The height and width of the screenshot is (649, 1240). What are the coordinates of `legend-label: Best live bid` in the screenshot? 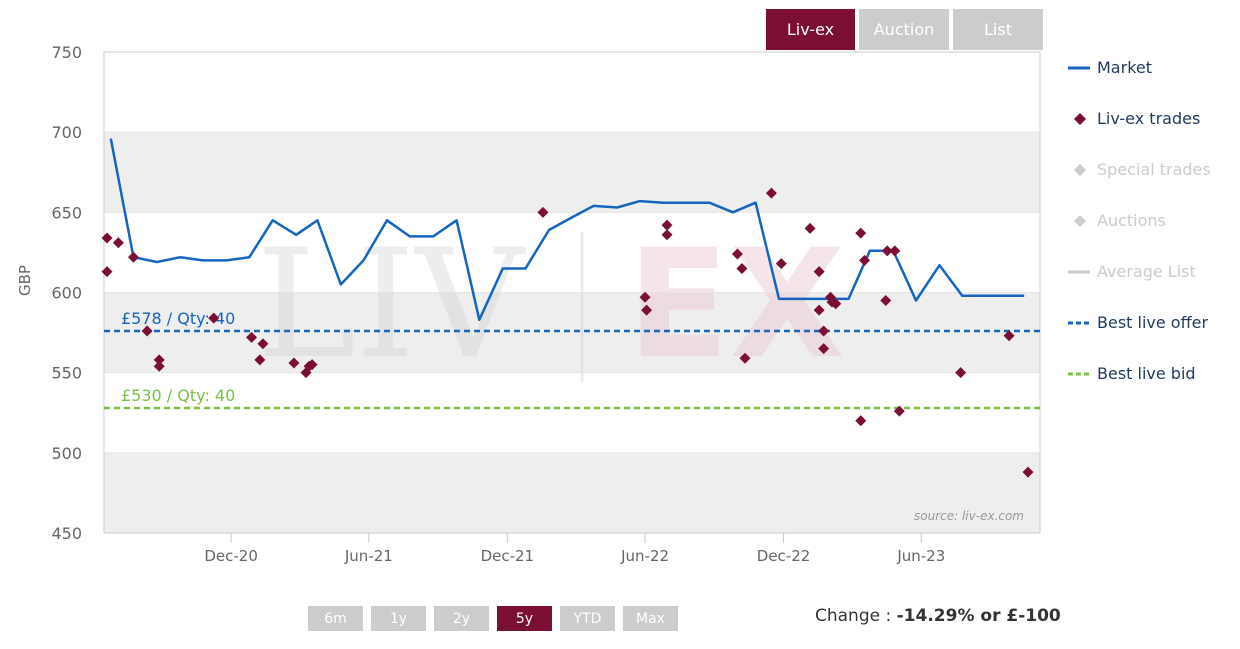 It's located at (1146, 373).